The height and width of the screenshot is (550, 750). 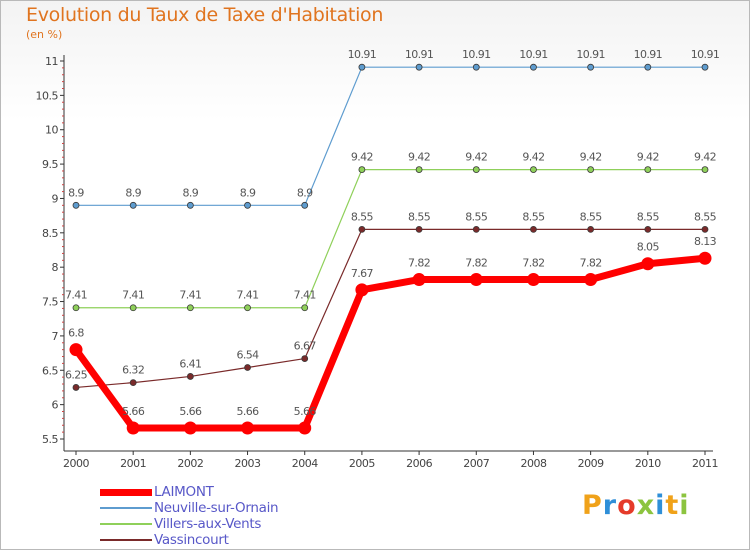 What do you see at coordinates (705, 463) in the screenshot?
I see `x-tick-label: 2011` at bounding box center [705, 463].